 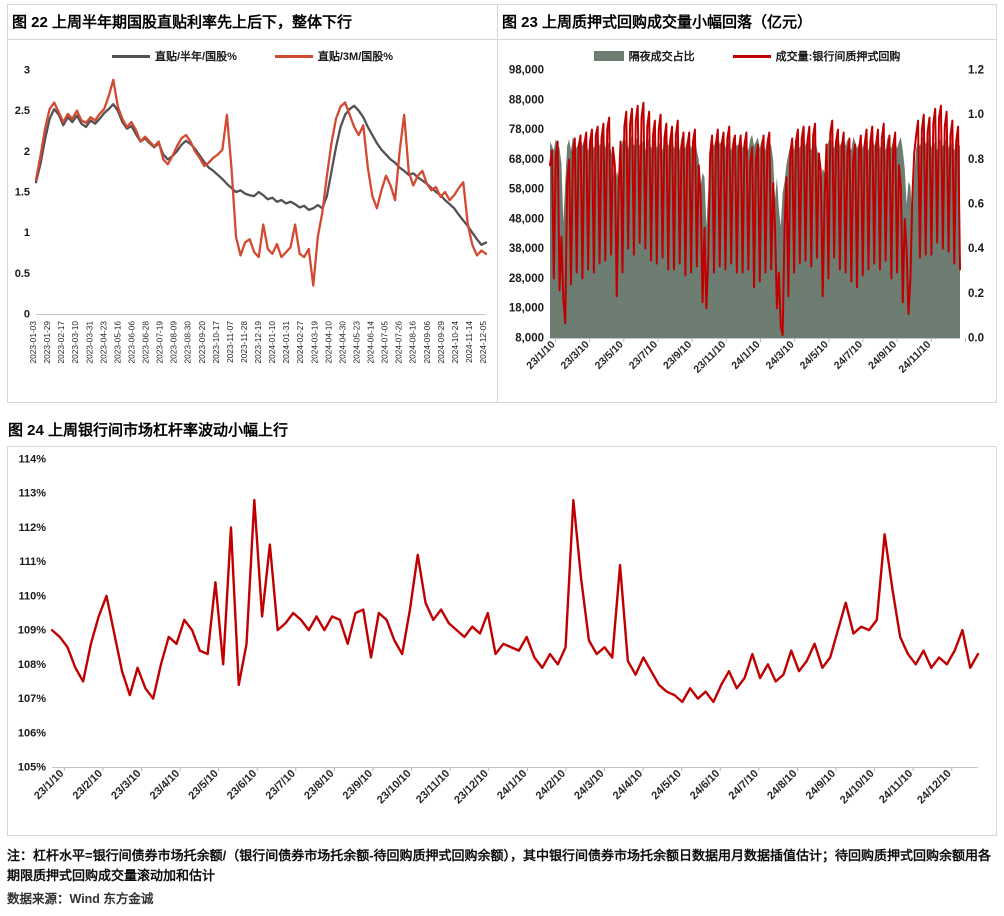 I want to click on svg-text: 2, so click(x=27, y=152).